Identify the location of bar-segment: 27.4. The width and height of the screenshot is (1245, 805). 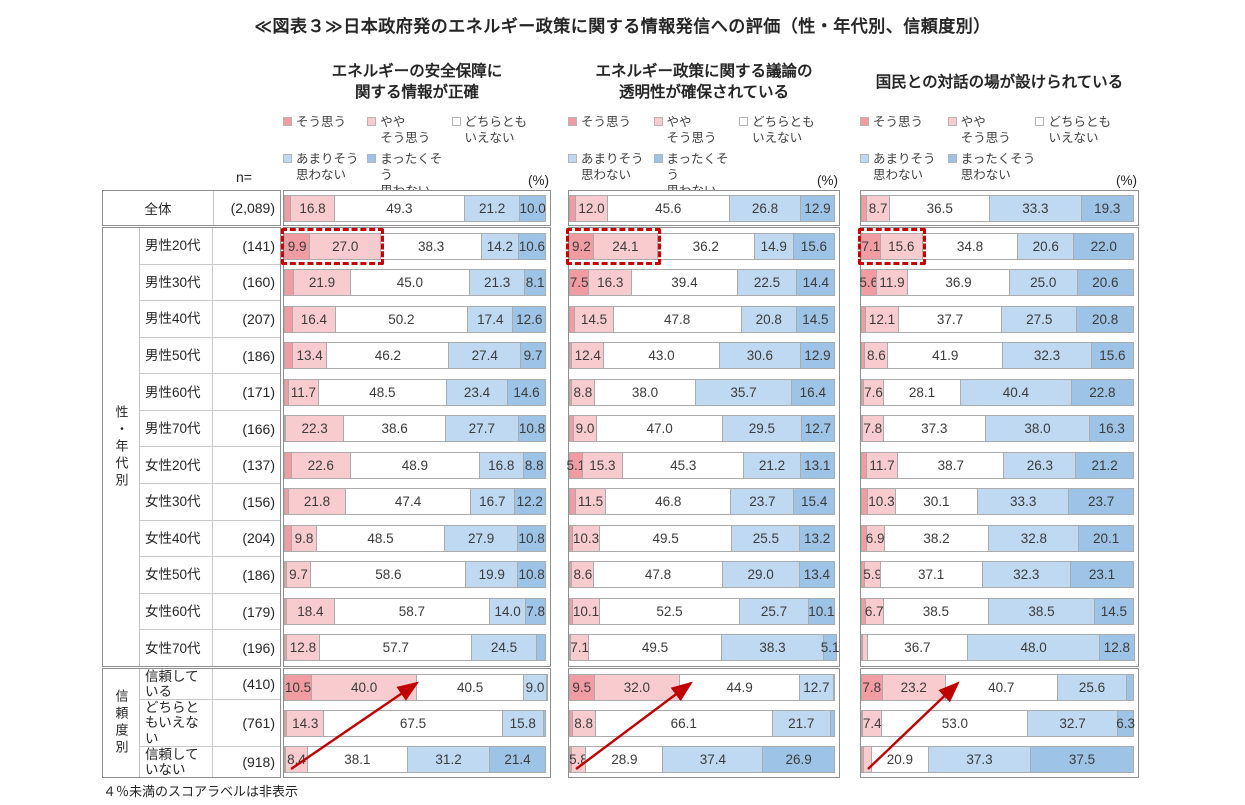
(485, 356).